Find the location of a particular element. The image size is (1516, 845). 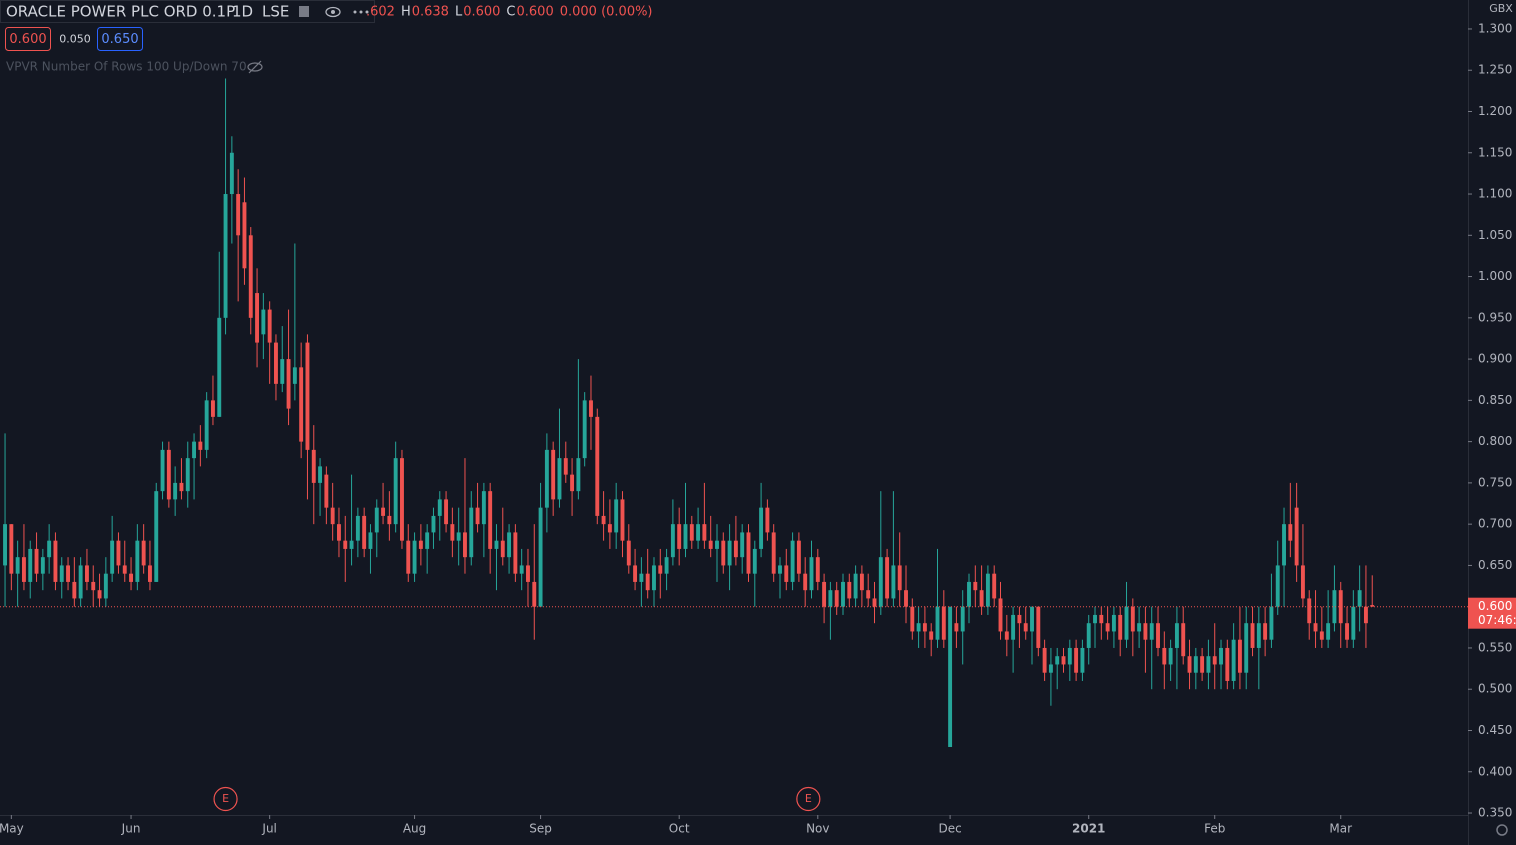

last-price-label: 0.600 is located at coordinates (1495, 606).